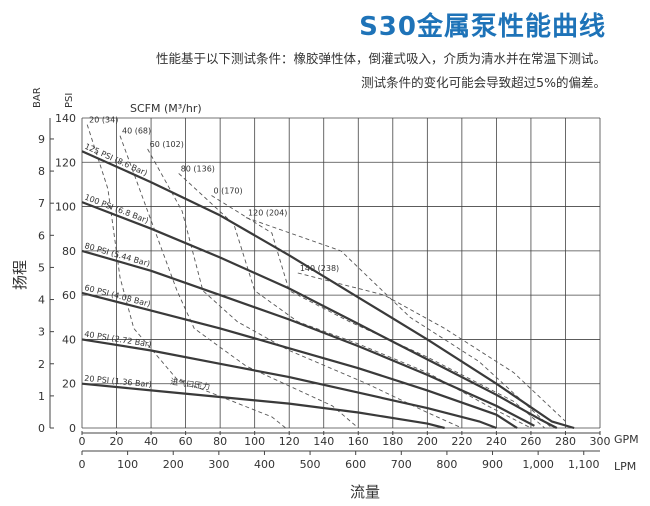 The height and width of the screenshot is (506, 650). I want to click on y-tick-bar: 0, so click(41, 428).